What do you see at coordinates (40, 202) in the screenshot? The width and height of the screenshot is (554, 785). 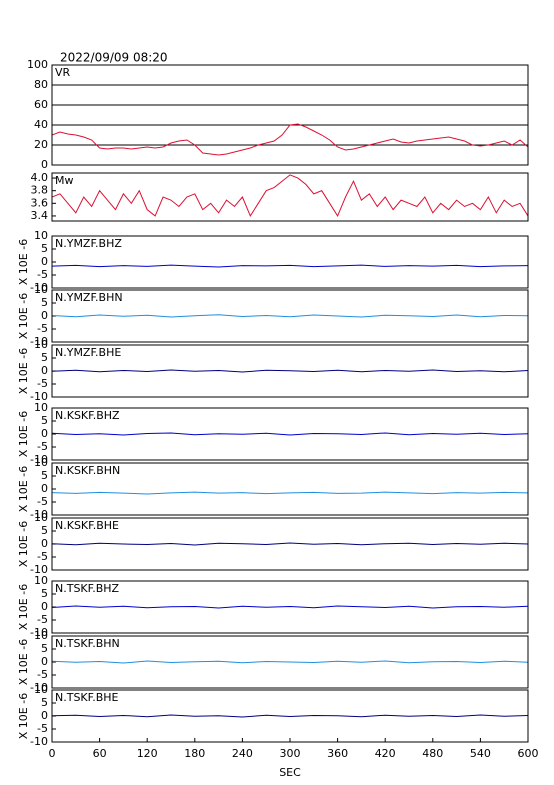 I see `y-tick-label: 3.6` at bounding box center [40, 202].